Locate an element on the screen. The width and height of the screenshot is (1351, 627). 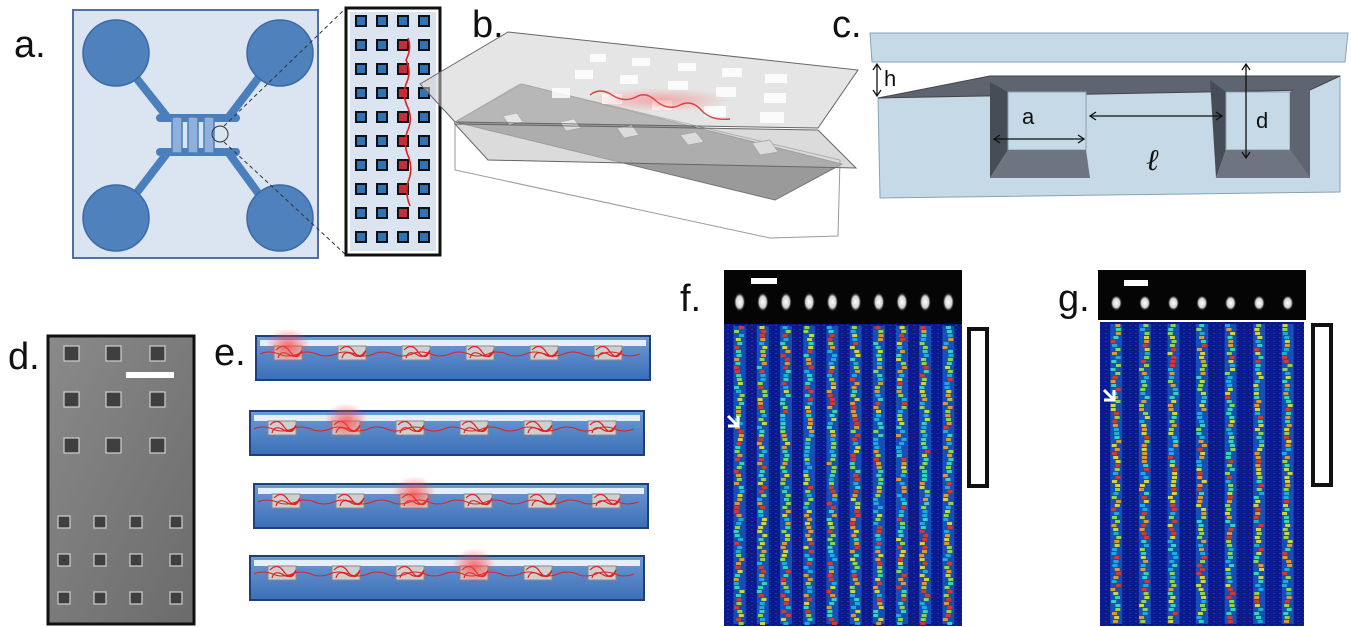
zoom-pits is located at coordinates (392, 129).